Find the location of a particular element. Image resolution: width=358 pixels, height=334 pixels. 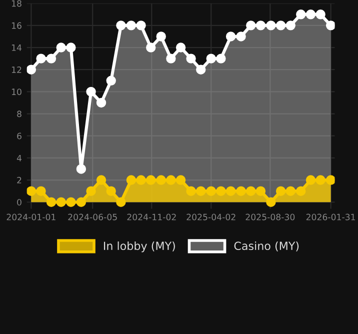

legend-label: Casino (MY) is located at coordinates (266, 246).